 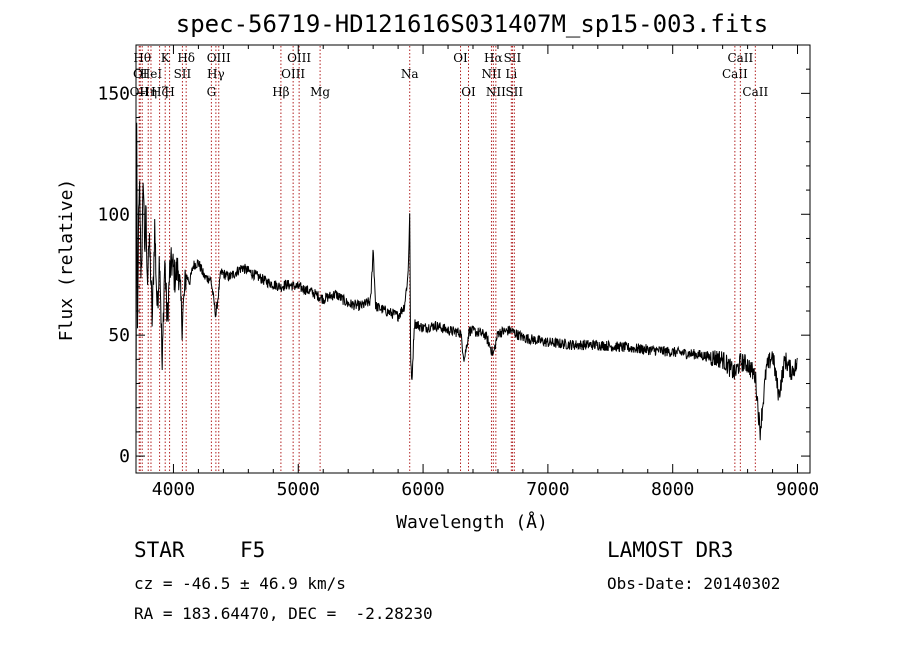 I want to click on x-tick-label-0: 4000, so click(x=173, y=489).